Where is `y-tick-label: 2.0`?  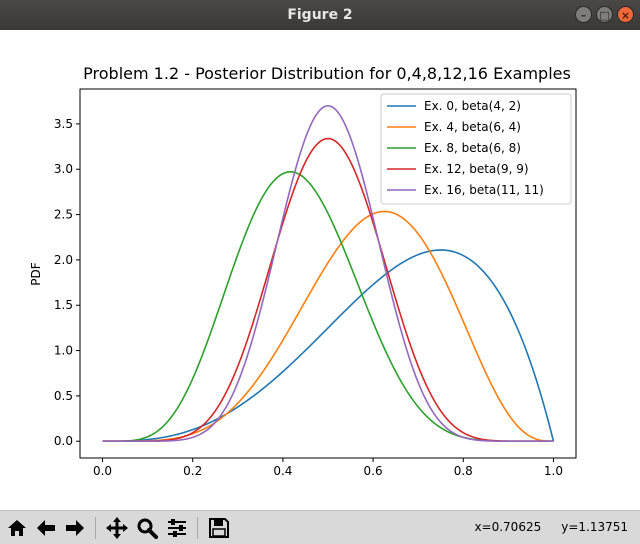
y-tick-label: 2.0 is located at coordinates (63, 260).